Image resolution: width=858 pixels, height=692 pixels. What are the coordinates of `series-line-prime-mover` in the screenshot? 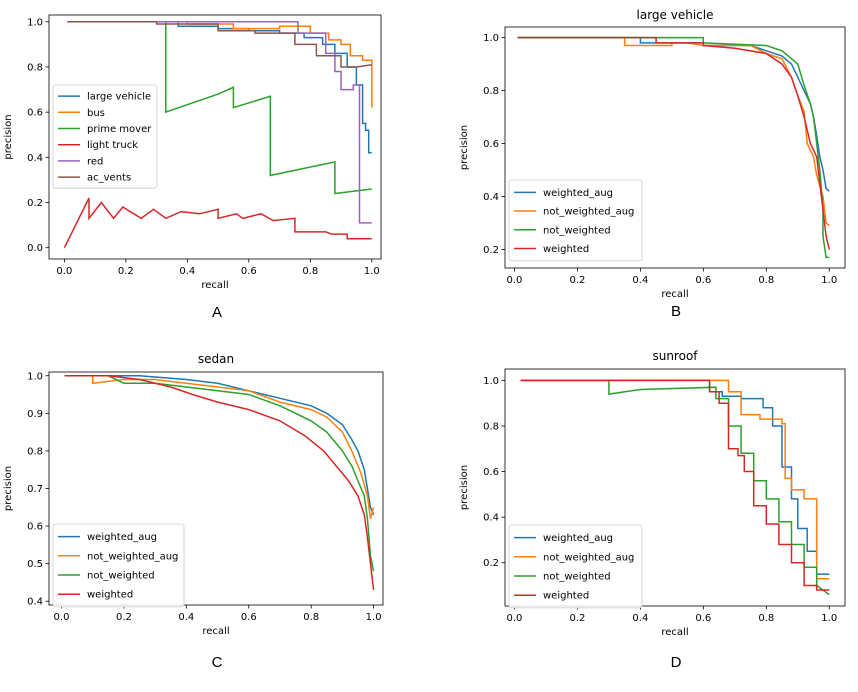 It's located at (219, 108).